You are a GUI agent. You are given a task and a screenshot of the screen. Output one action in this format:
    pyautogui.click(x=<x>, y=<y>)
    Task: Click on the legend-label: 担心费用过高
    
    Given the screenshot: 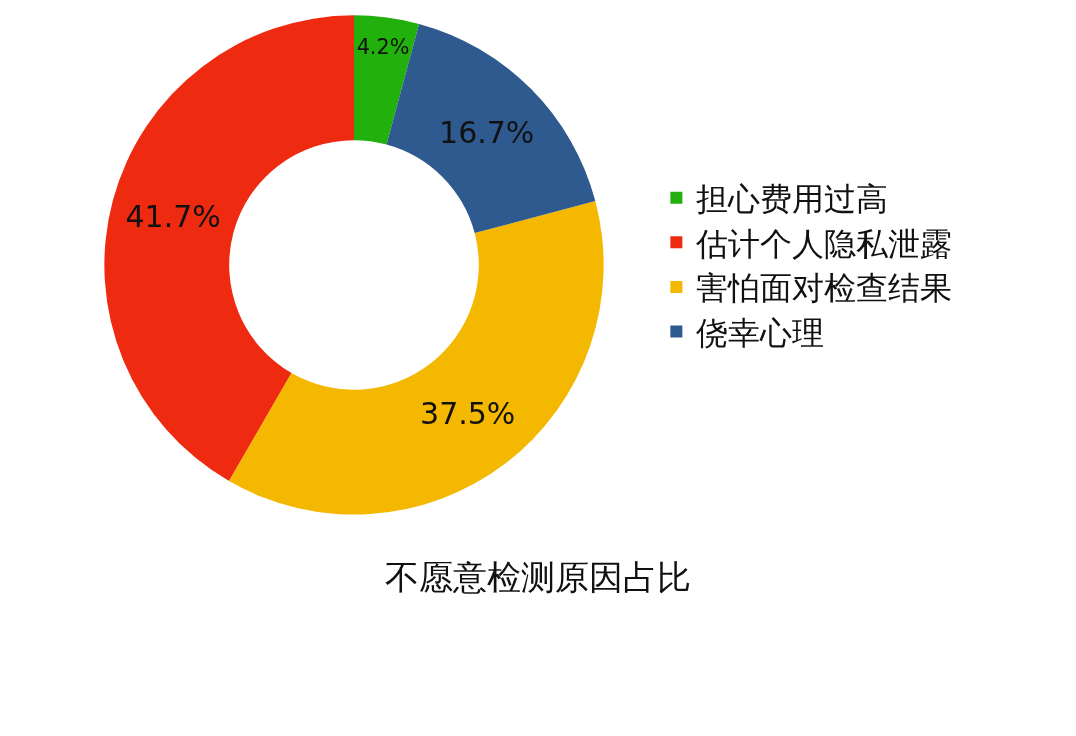 What is the action you would take?
    pyautogui.click(x=792, y=199)
    